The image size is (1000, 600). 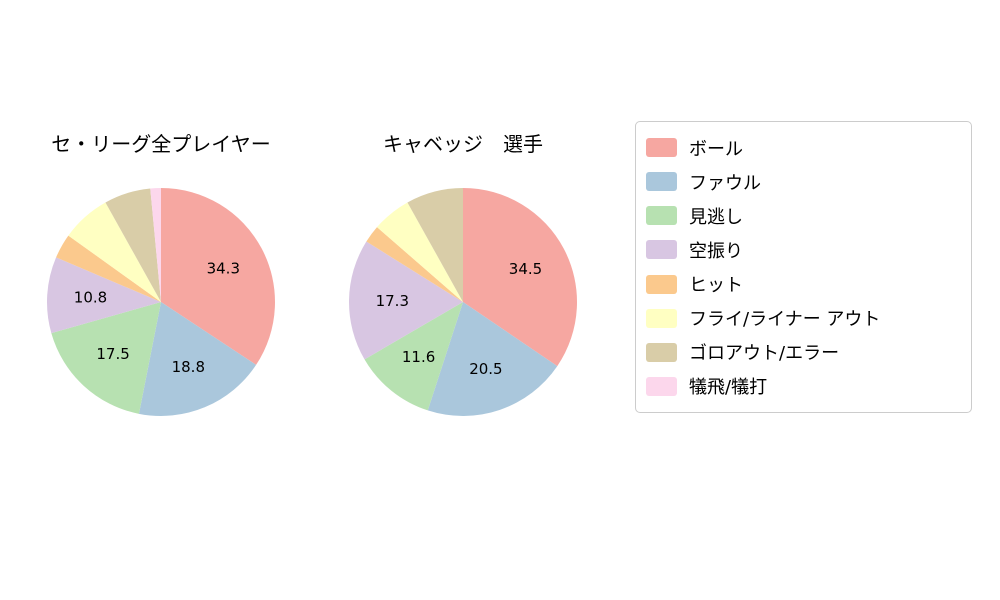 I want to click on legend-label: 空振り, so click(x=716, y=251).